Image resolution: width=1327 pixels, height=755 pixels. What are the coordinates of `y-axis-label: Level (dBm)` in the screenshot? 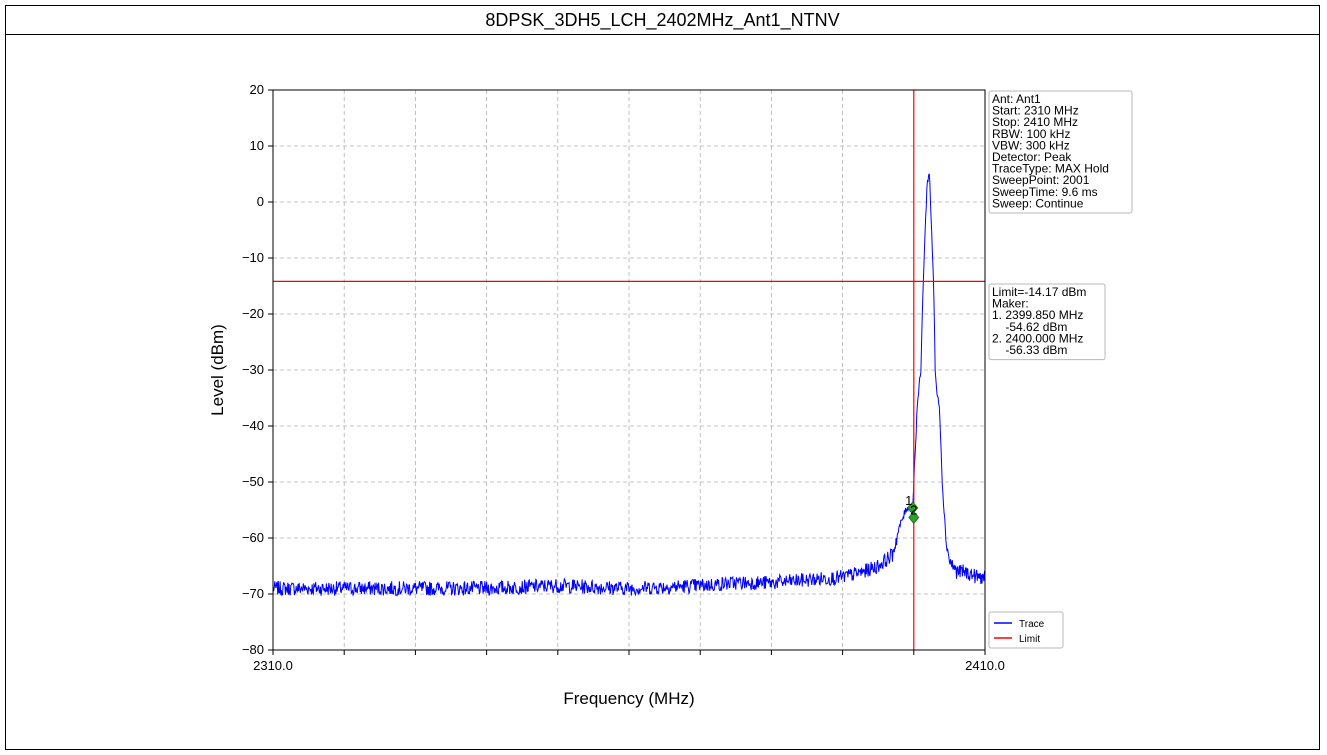 It's located at (217, 370).